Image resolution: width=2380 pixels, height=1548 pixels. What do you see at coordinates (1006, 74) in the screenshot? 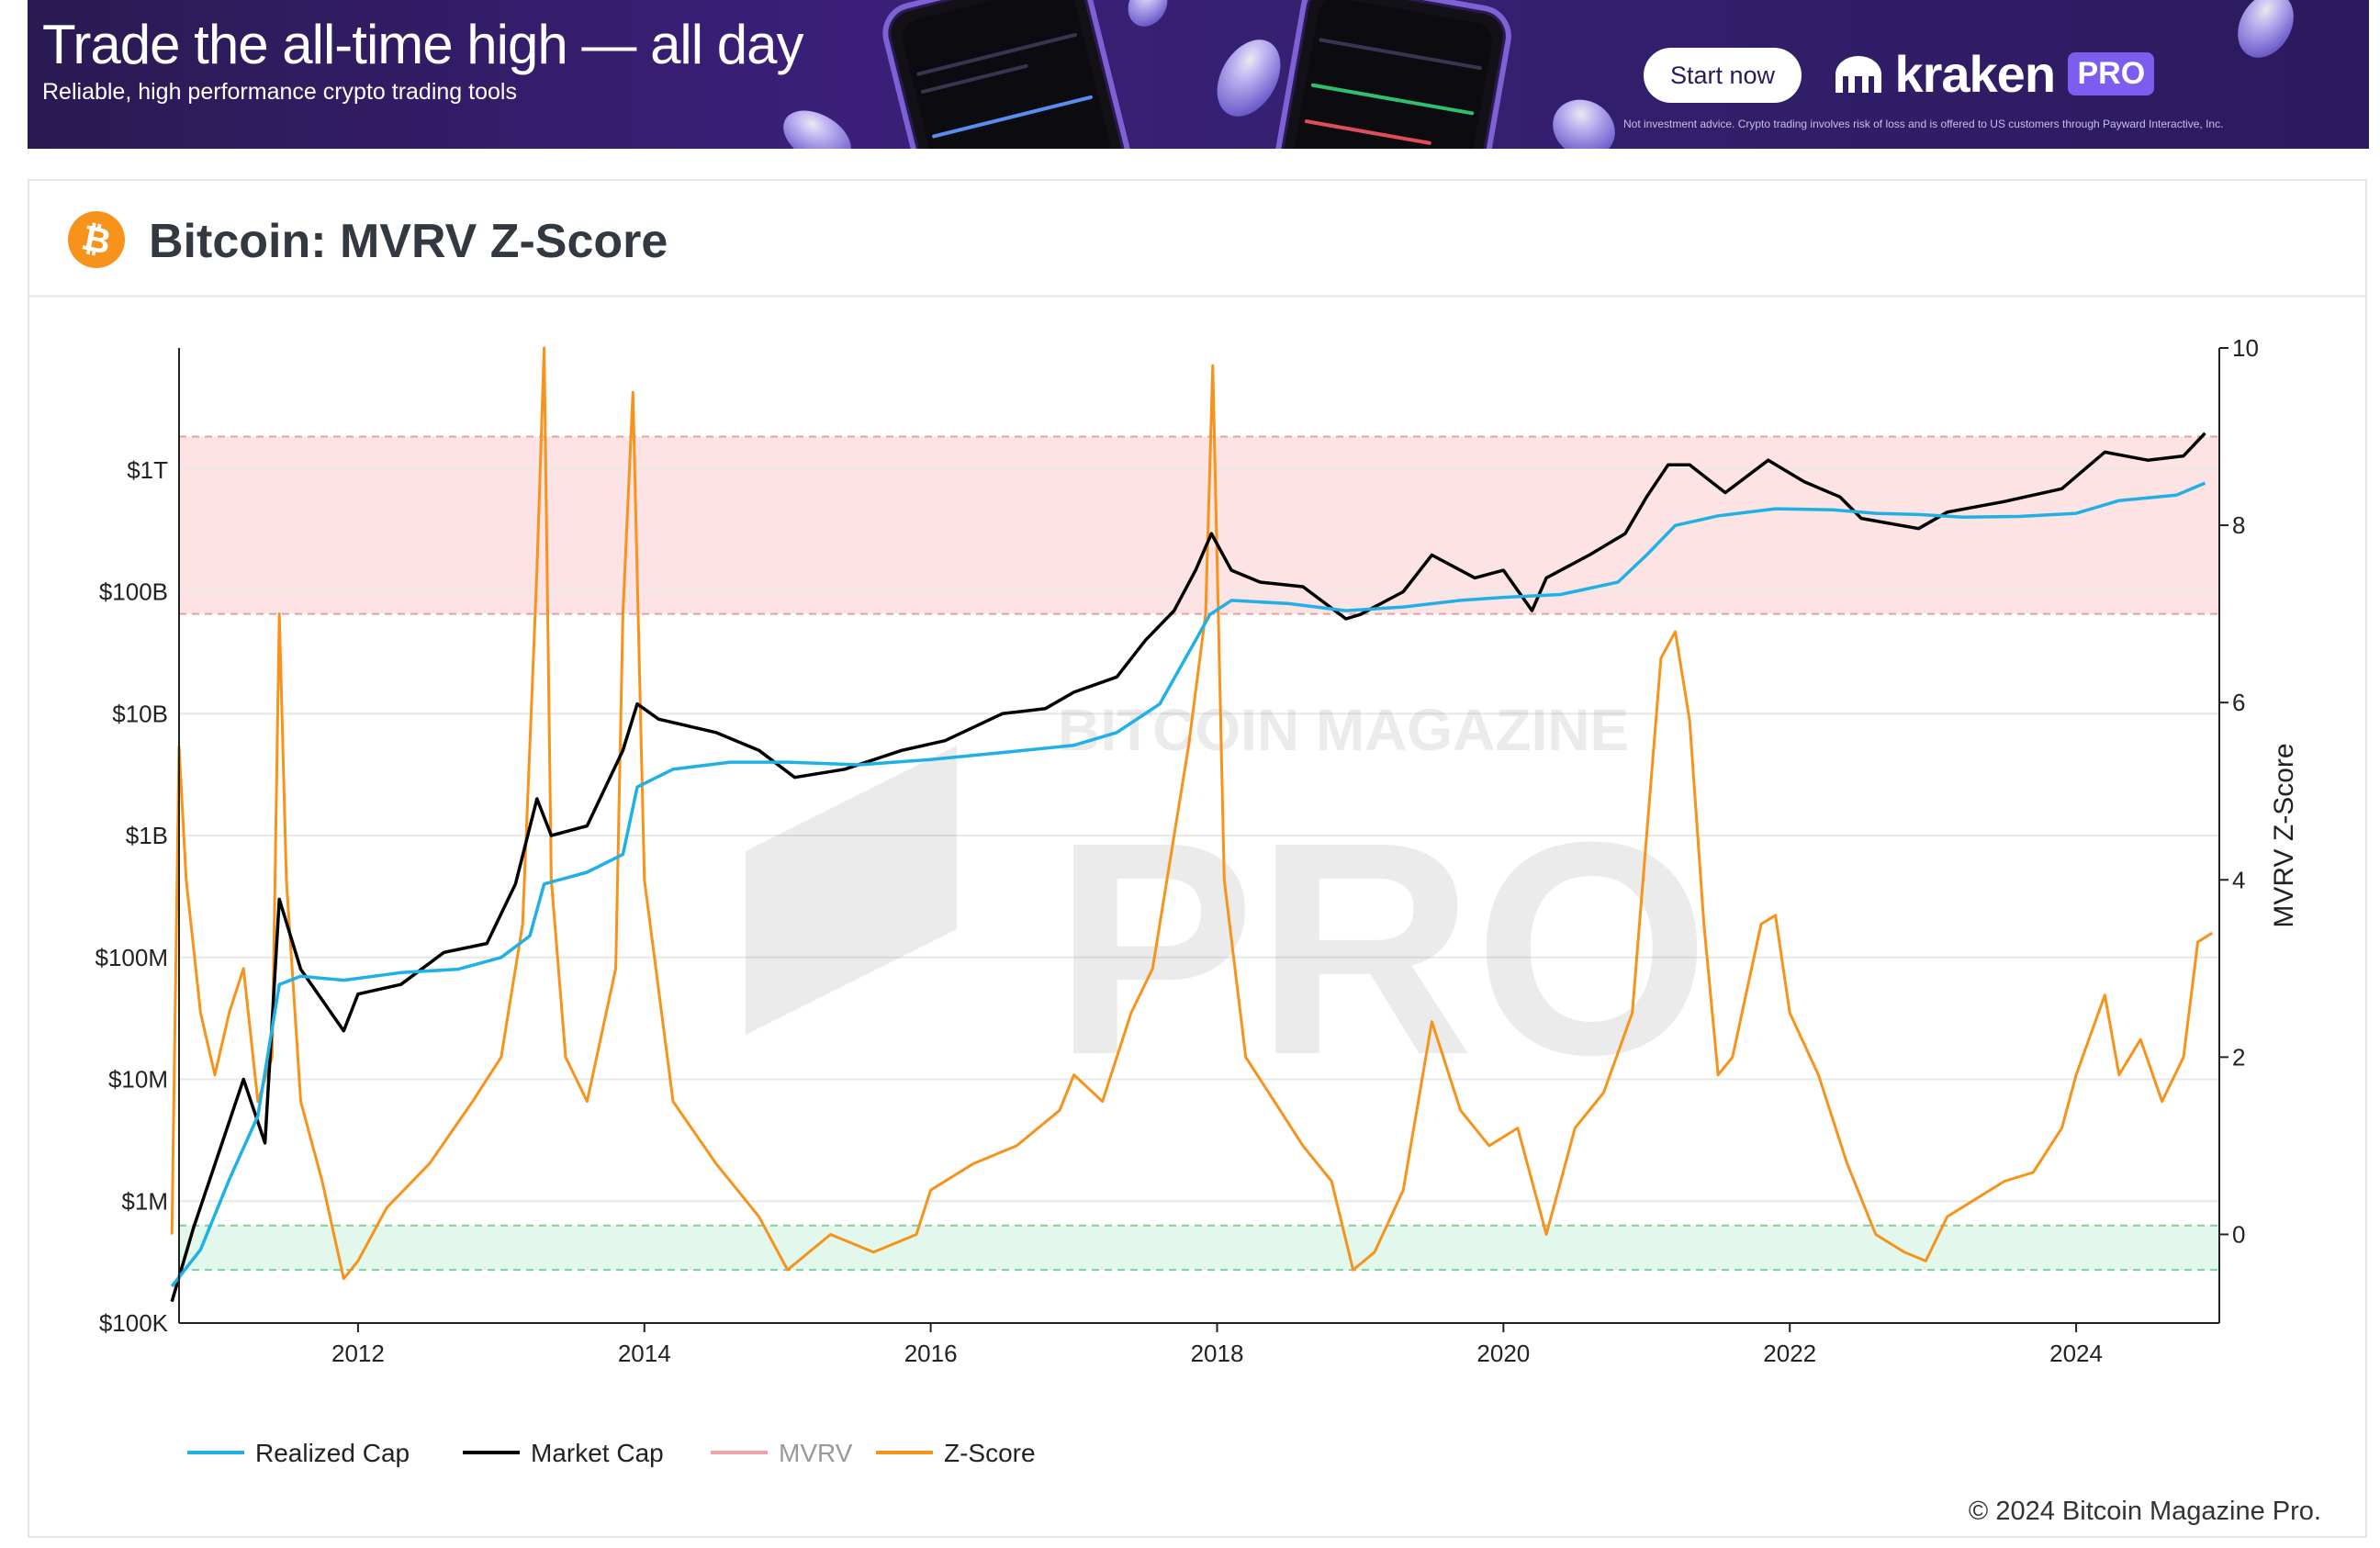
I see `ad-phone-image-left` at bounding box center [1006, 74].